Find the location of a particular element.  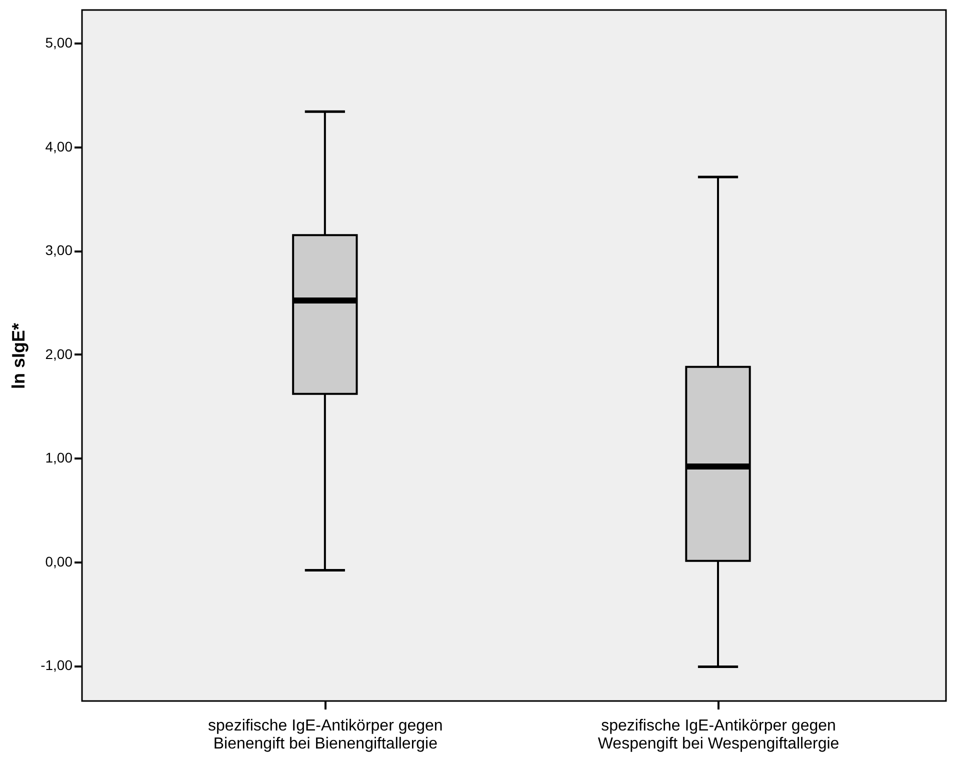

y-axis-title: ln sIgE* is located at coordinates (18, 356).